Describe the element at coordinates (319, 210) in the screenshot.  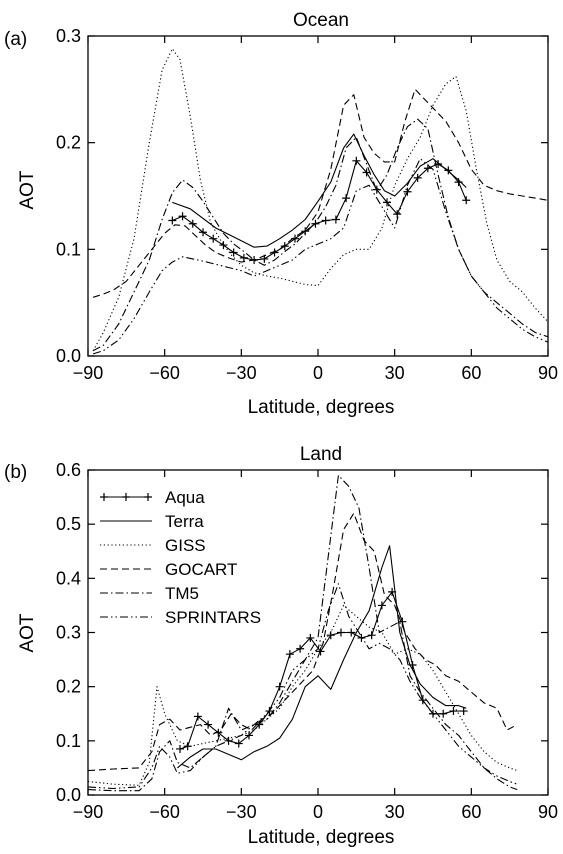
I see `series-aqua-line` at that location.